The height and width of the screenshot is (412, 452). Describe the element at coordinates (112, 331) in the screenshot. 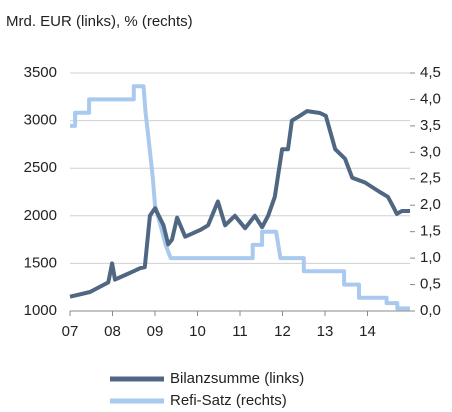

I see `x-tick-label: 08` at that location.